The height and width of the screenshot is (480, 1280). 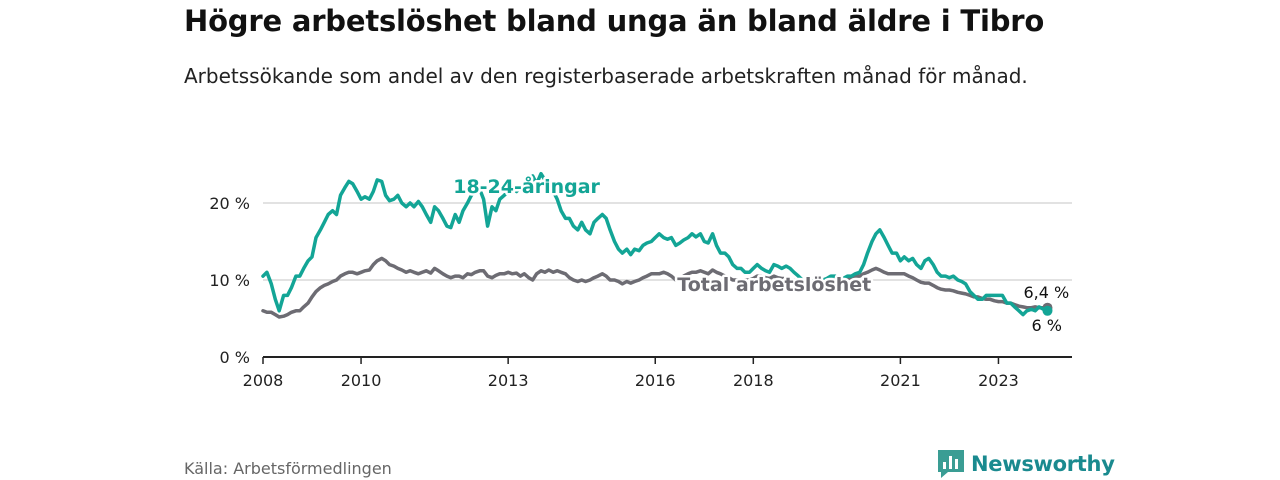 What do you see at coordinates (288, 468) in the screenshot?
I see `source-note: Källa: Arbetsförmedlingen` at bounding box center [288, 468].